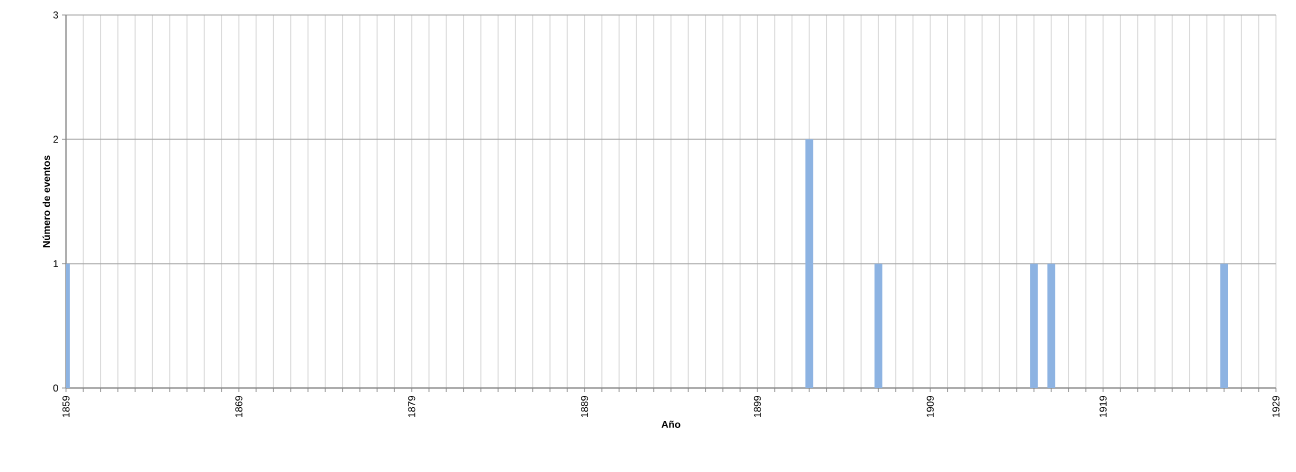  What do you see at coordinates (671, 424) in the screenshot?
I see `x-axis-title: Año` at bounding box center [671, 424].